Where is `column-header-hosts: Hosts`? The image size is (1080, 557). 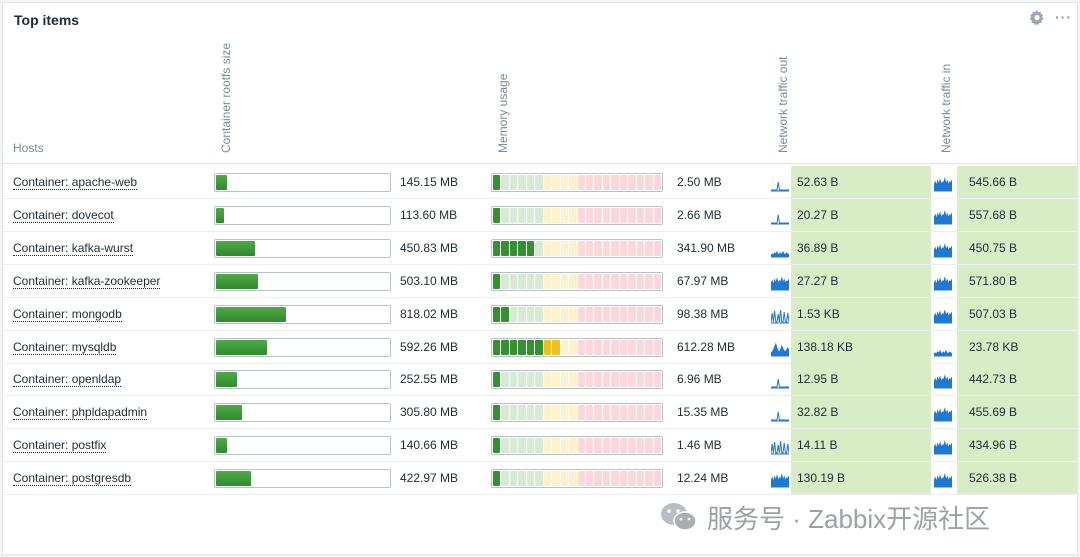
column-header-hosts: Hosts is located at coordinates (28, 148).